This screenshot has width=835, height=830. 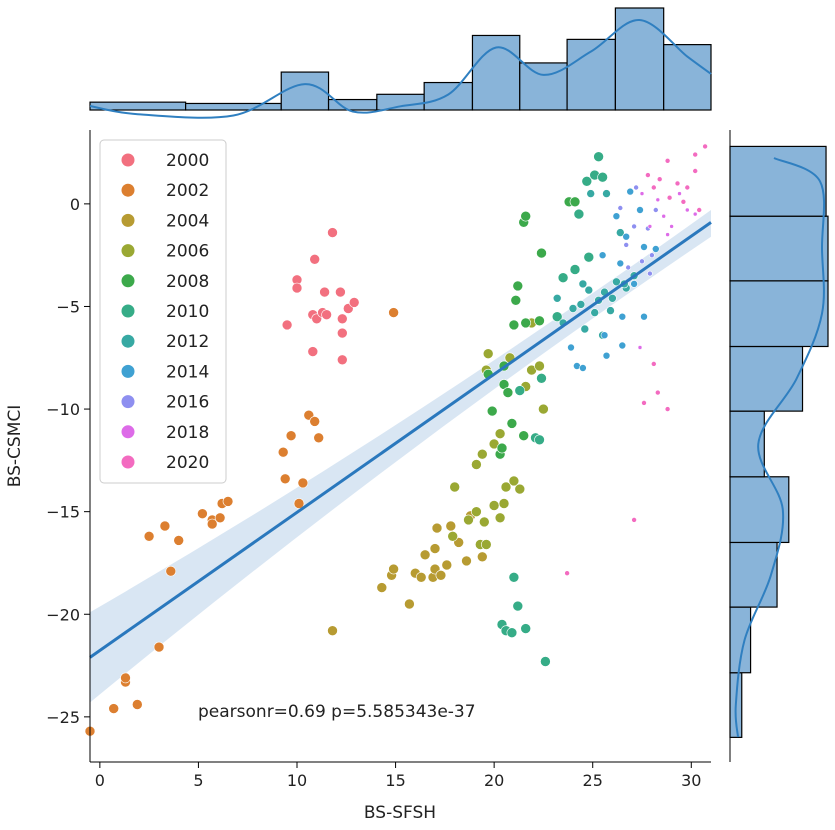 I want to click on y-tick-label: −25, so click(x=63, y=717).